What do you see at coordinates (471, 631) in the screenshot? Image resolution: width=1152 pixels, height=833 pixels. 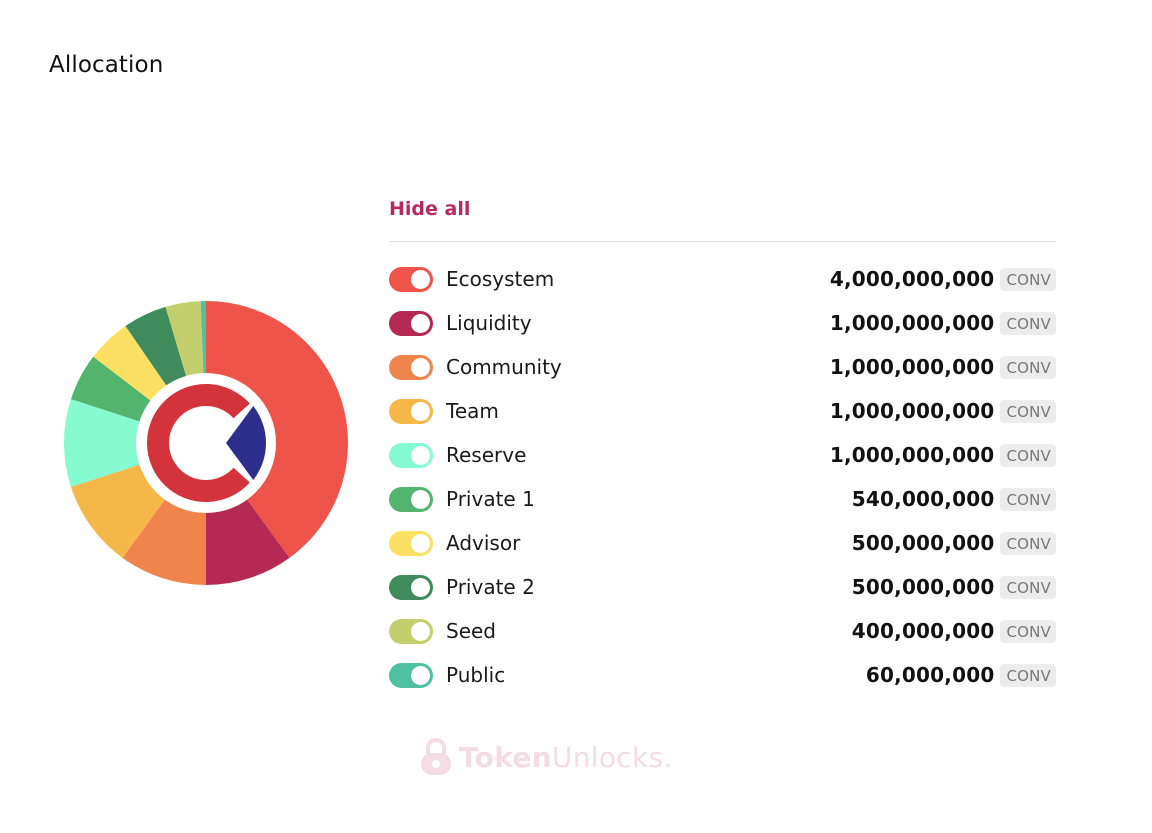 I see `legend-label: Seed` at bounding box center [471, 631].